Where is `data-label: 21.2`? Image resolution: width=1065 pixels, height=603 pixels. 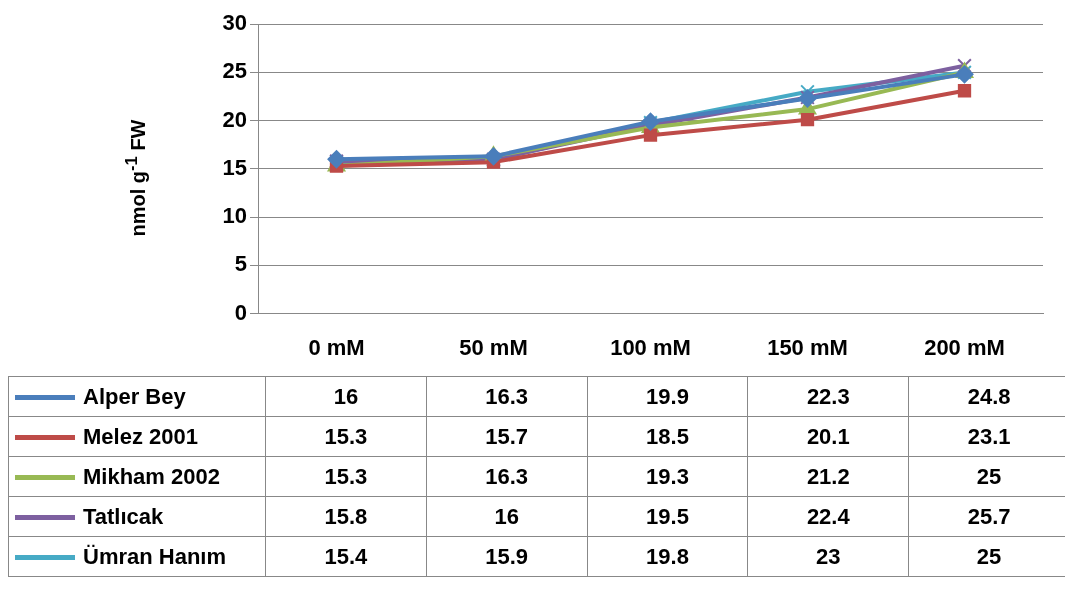
data-label: 21.2 is located at coordinates (828, 476).